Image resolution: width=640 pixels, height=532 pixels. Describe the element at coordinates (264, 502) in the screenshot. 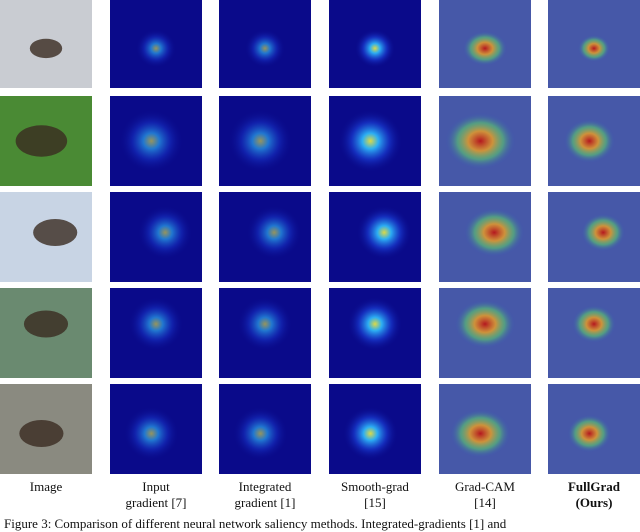

I see `column-label: gradient [1]` at that location.